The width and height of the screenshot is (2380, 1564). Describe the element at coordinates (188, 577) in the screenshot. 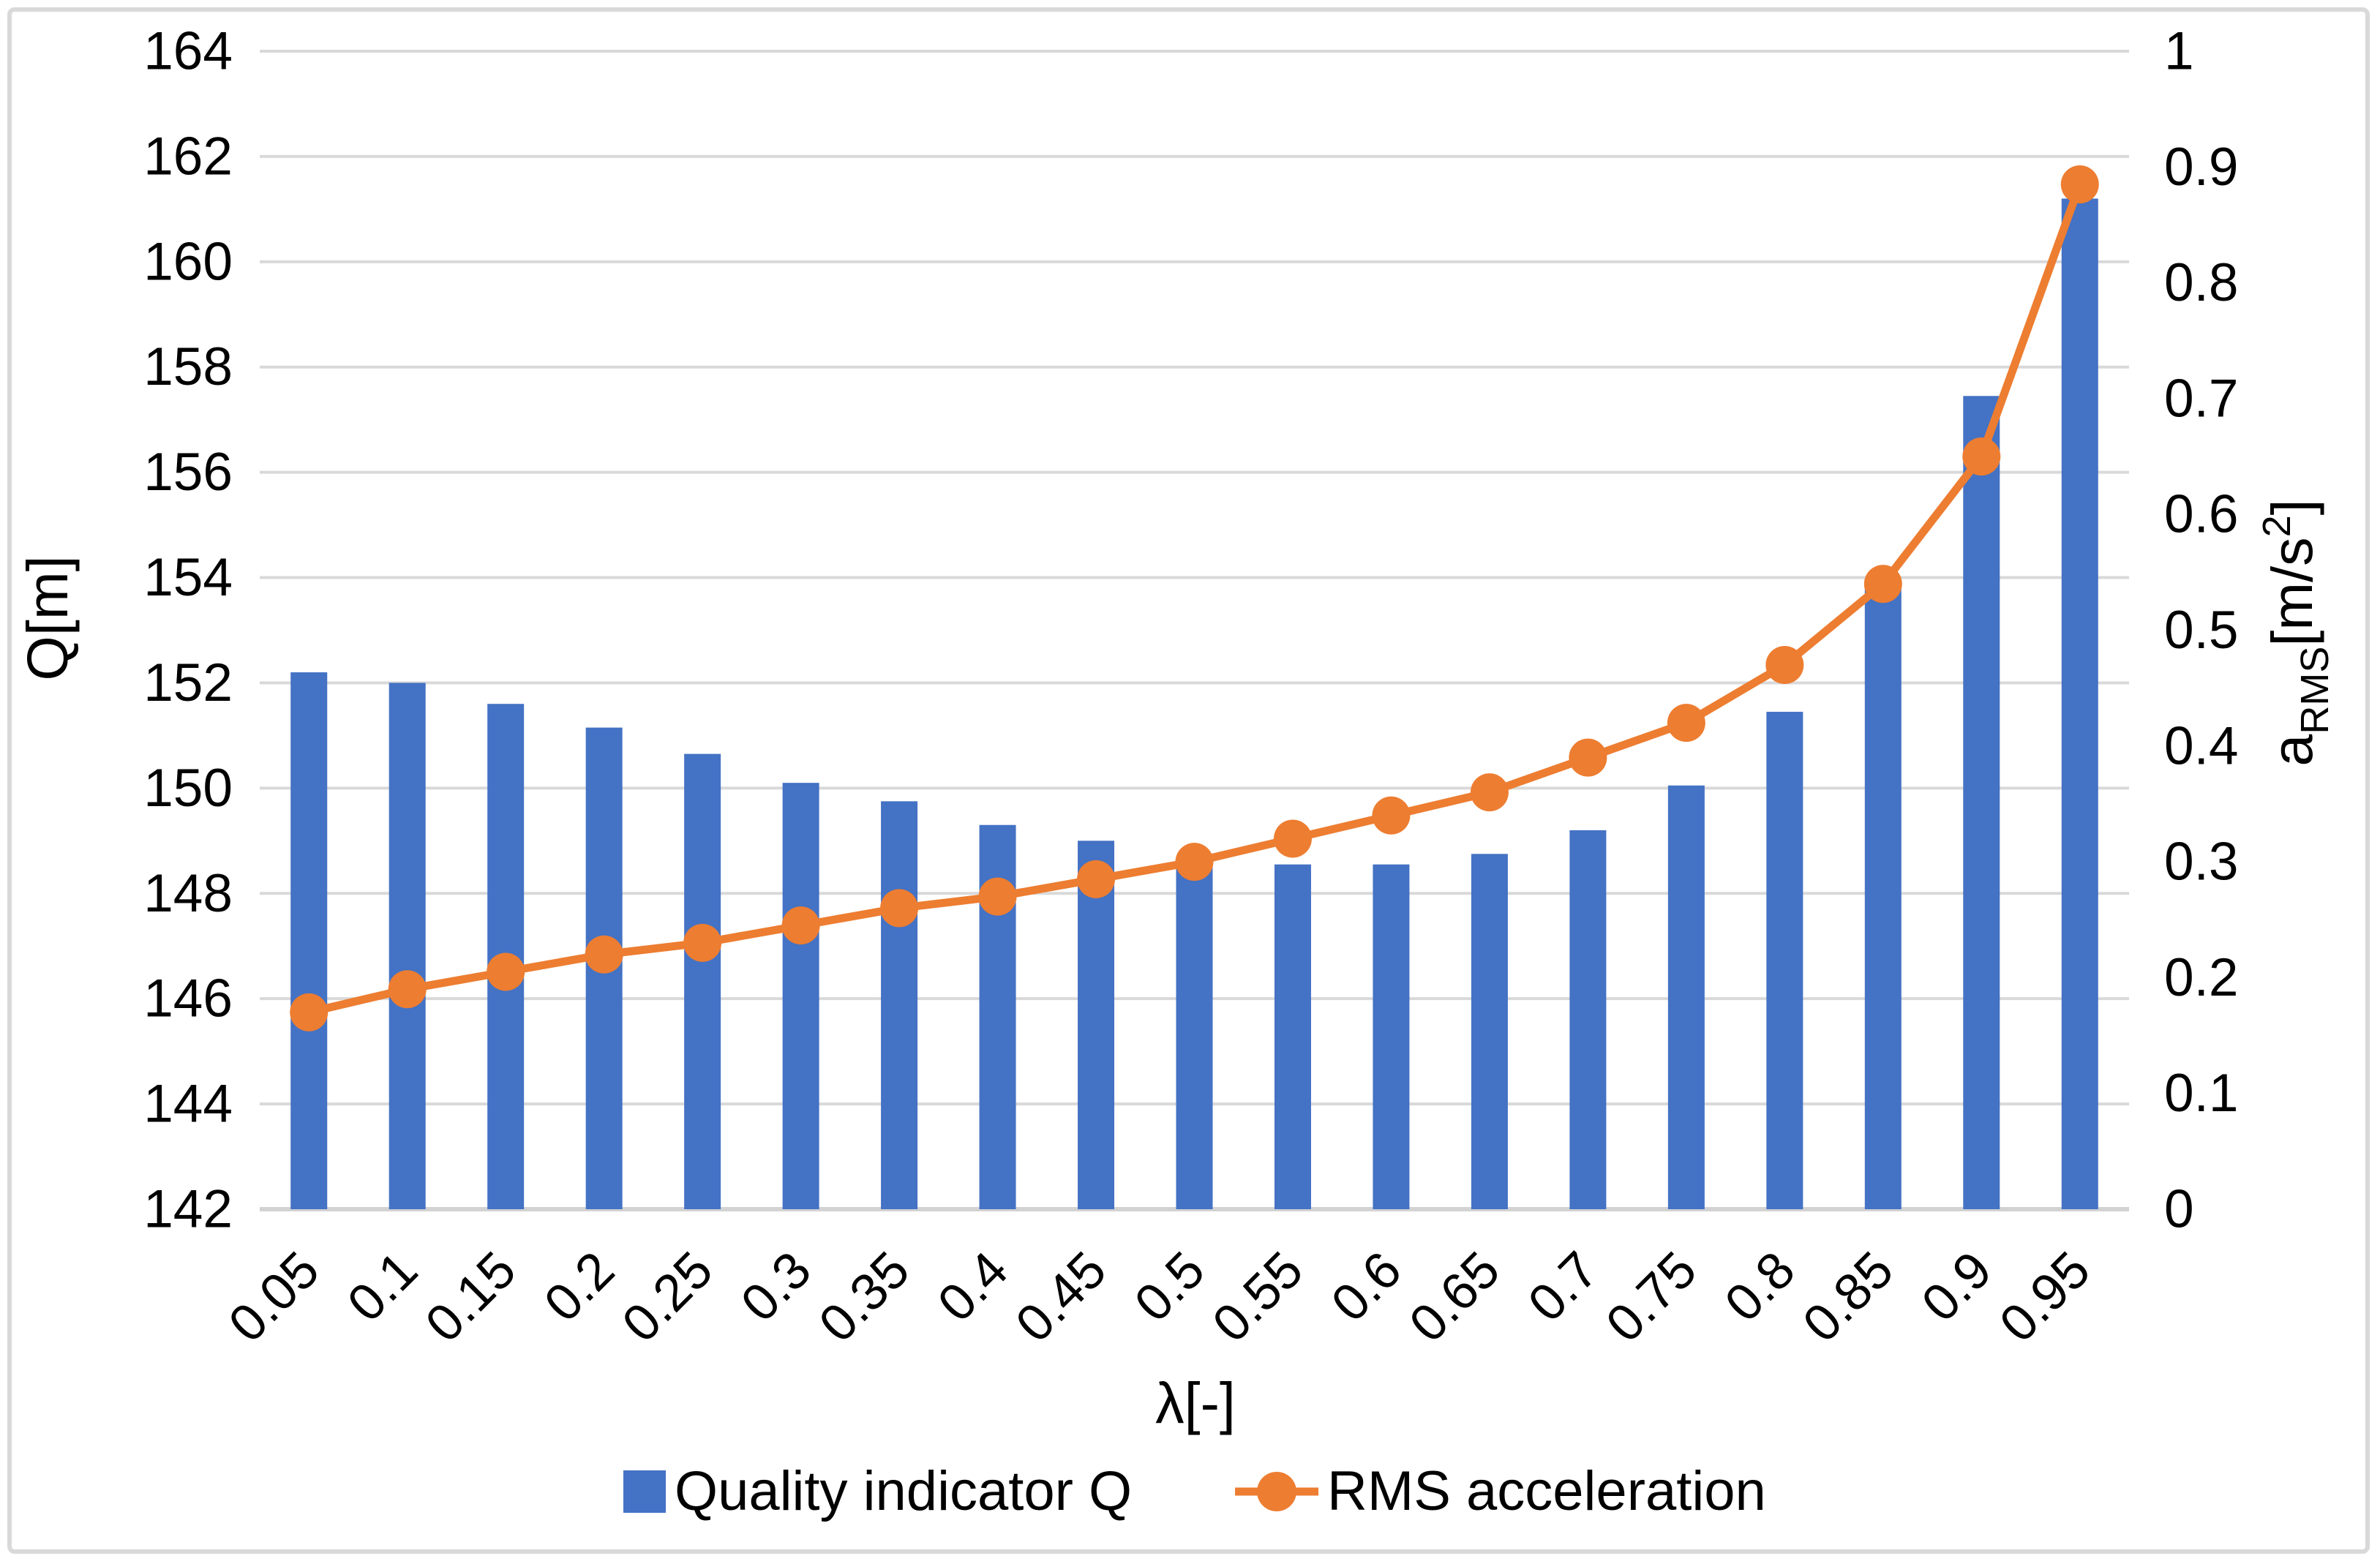

I see `left-axis-tick-label: 154` at that location.